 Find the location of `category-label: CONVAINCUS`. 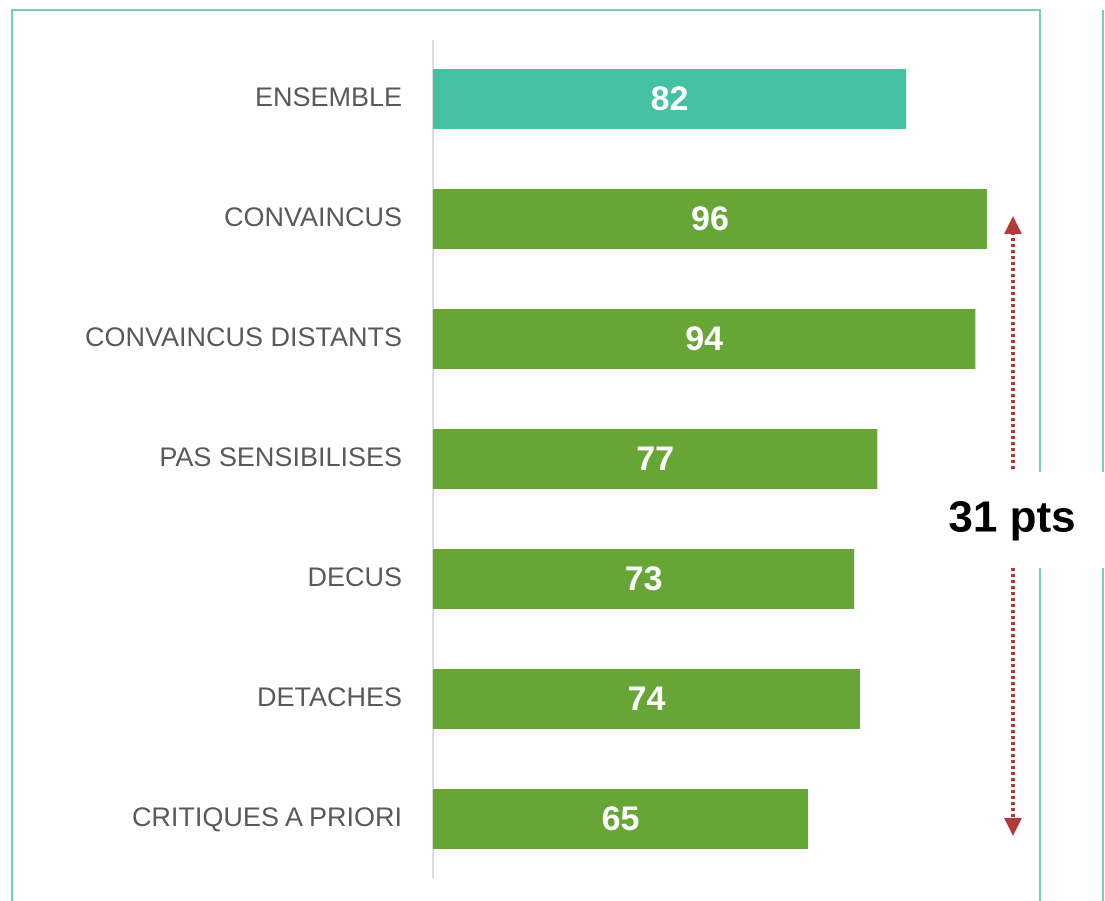

category-label: CONVAINCUS is located at coordinates (313, 217).